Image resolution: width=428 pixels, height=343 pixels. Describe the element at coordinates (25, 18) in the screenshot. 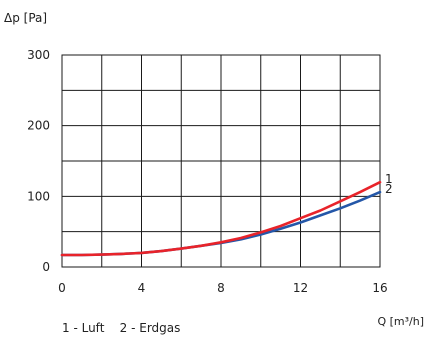

I see `y-axis-label: Δp [Pa]` at that location.